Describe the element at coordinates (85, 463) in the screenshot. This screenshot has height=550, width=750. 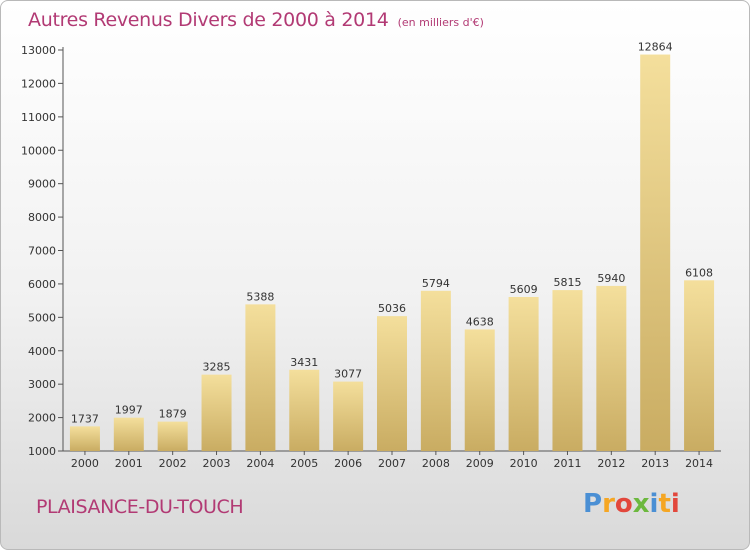
I see `x-tick-label: 2000` at that location.